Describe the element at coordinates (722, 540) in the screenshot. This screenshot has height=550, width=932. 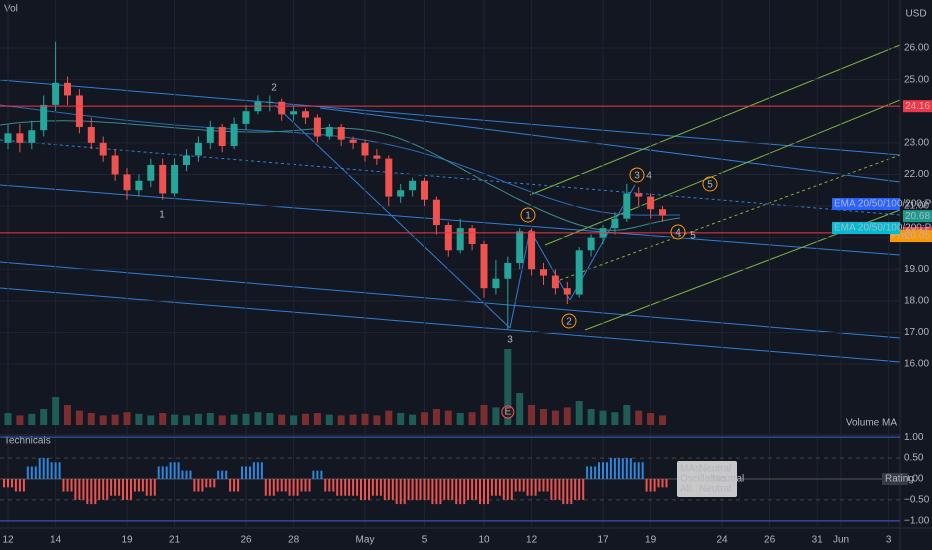
I see `x-tick-label: 24` at that location.